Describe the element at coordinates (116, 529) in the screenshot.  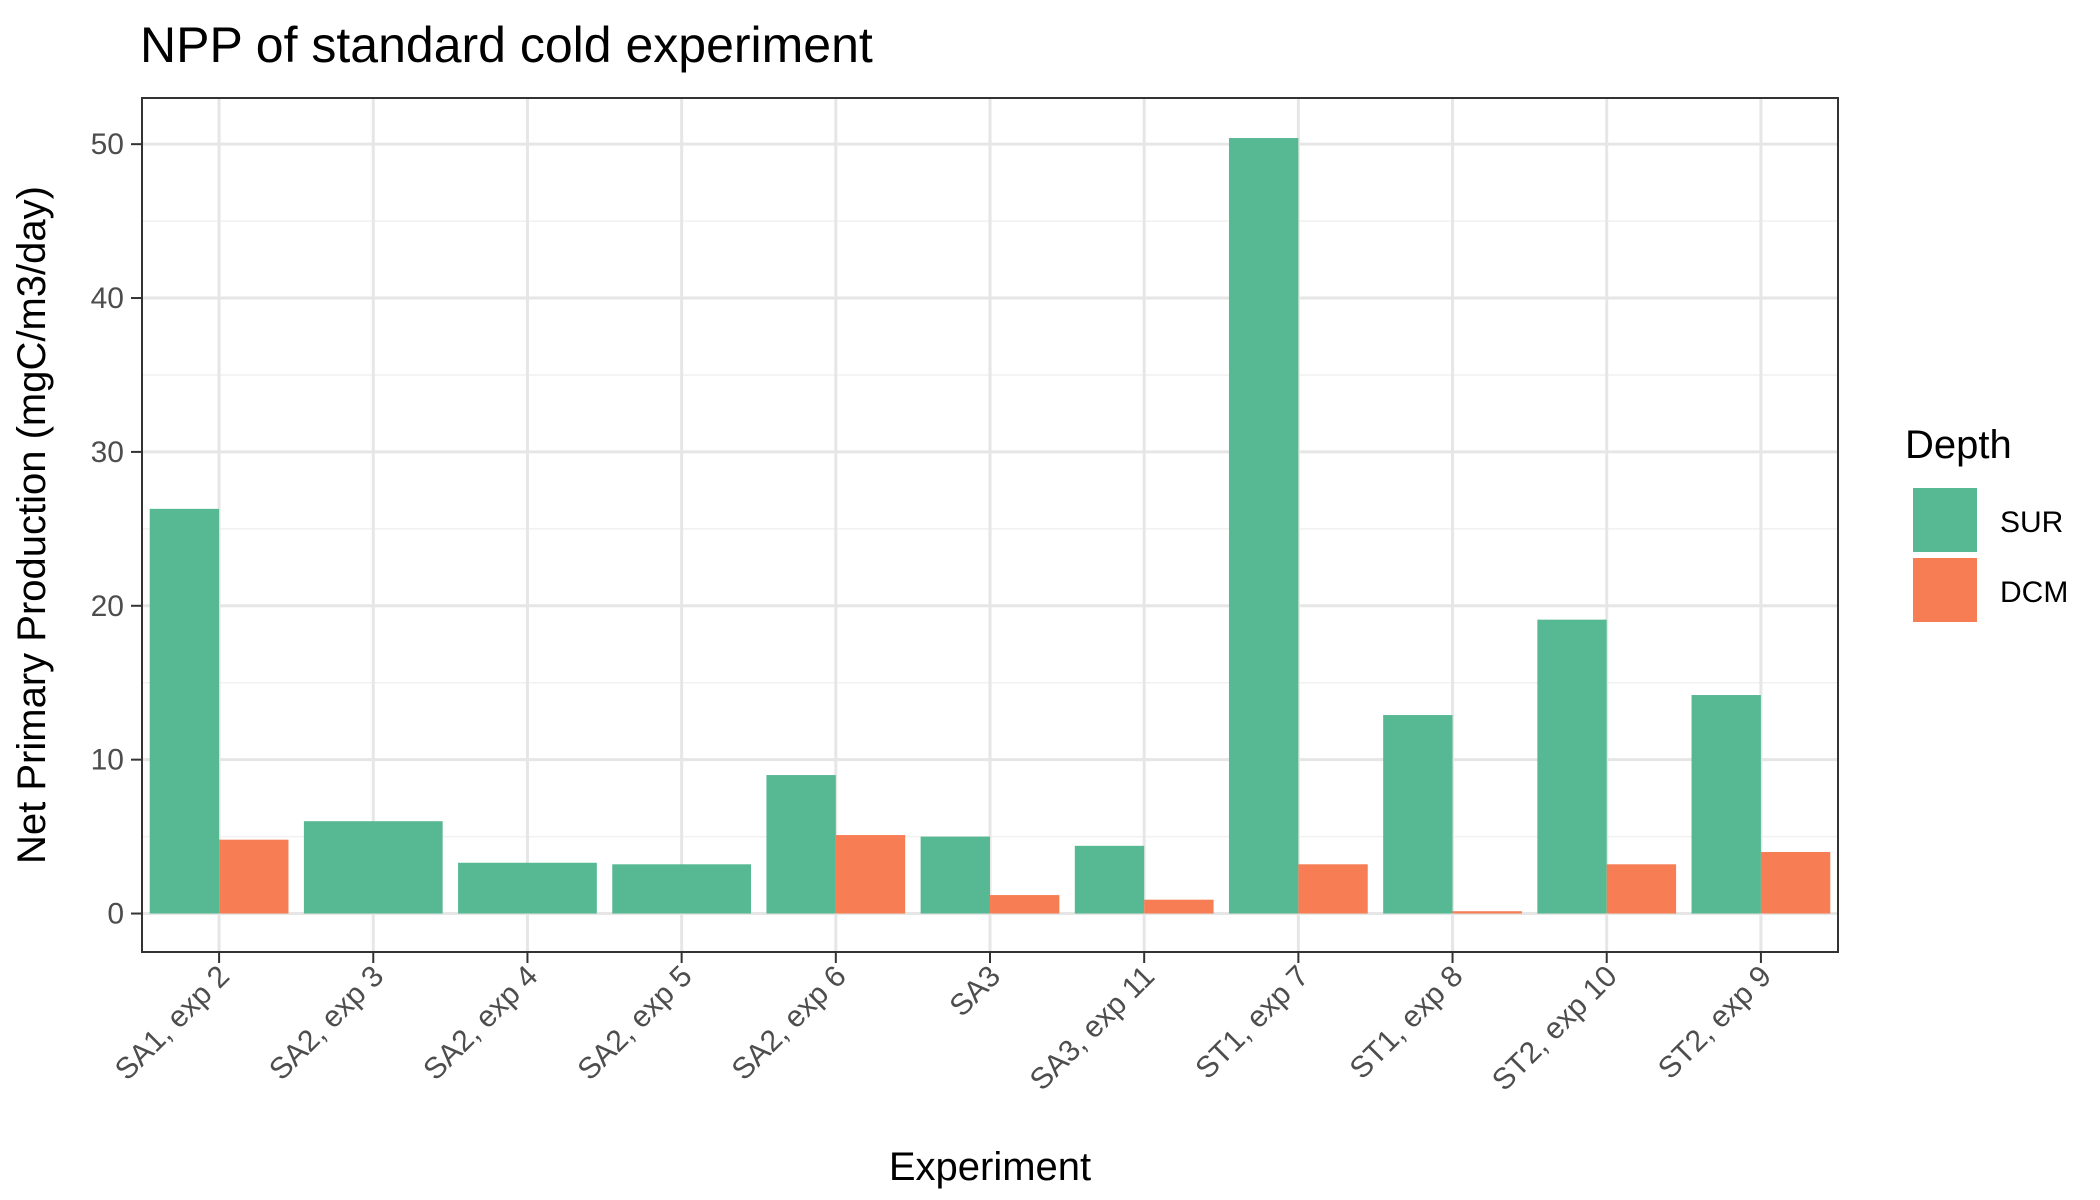
I see `y-axis: 0 10 20 30 40 50` at that location.